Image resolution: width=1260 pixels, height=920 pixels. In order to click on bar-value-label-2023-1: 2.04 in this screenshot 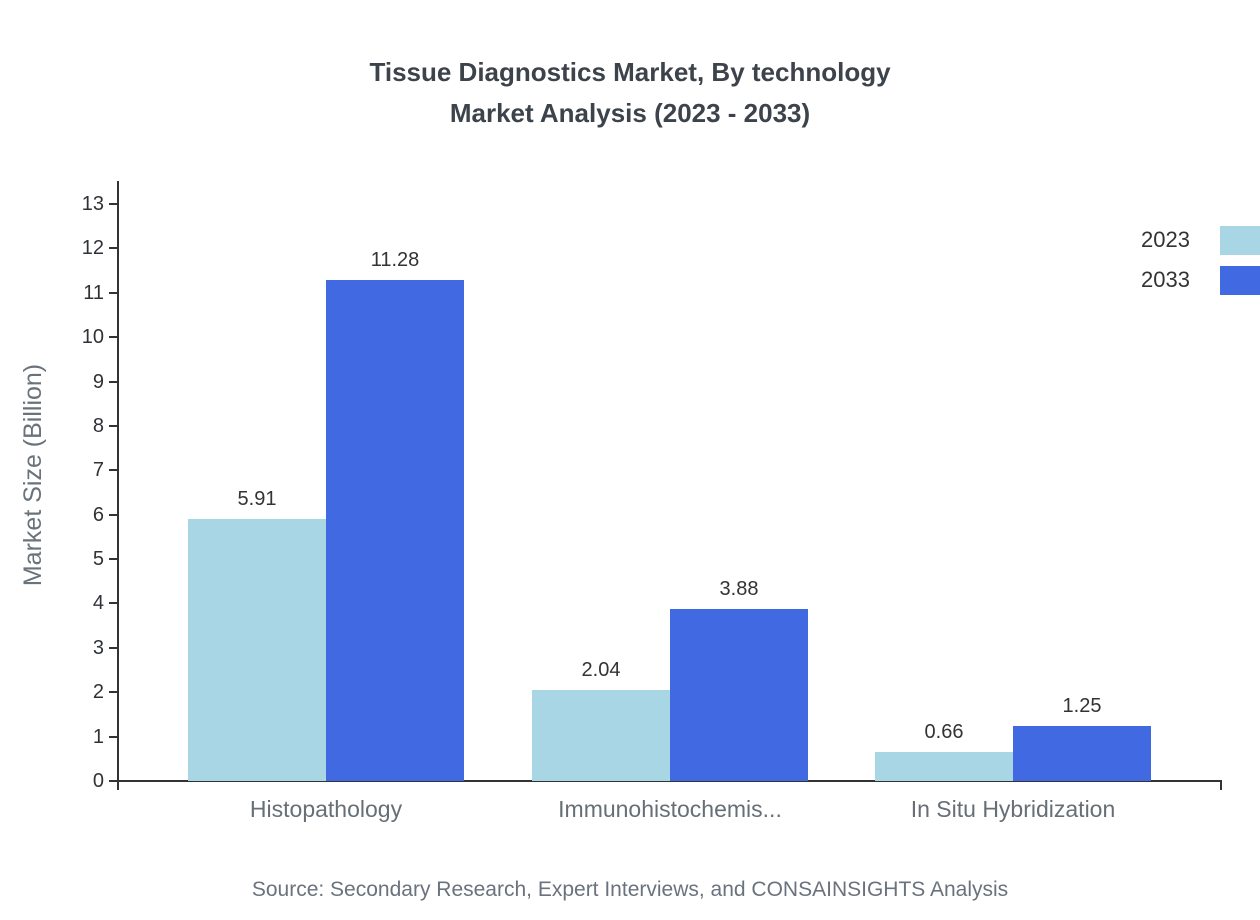, I will do `click(601, 670)`.